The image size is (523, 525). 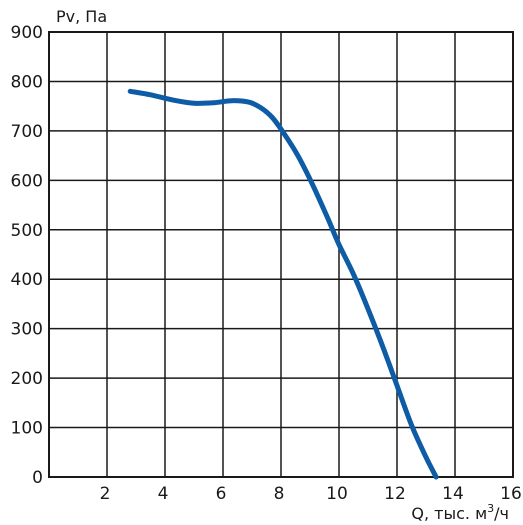 I want to click on x-axis-label: Q, тыс. м3/ч, so click(x=460, y=512).